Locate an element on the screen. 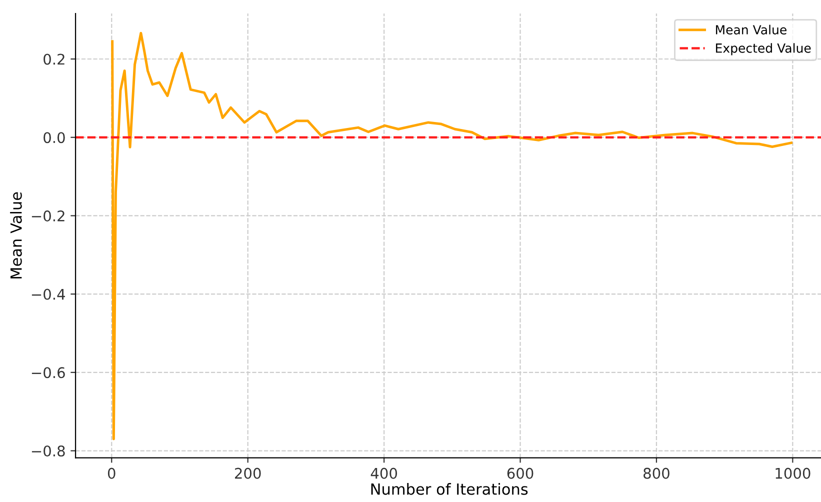 The height and width of the screenshot is (502, 821). y-tick-label: −0.6 is located at coordinates (48, 372).